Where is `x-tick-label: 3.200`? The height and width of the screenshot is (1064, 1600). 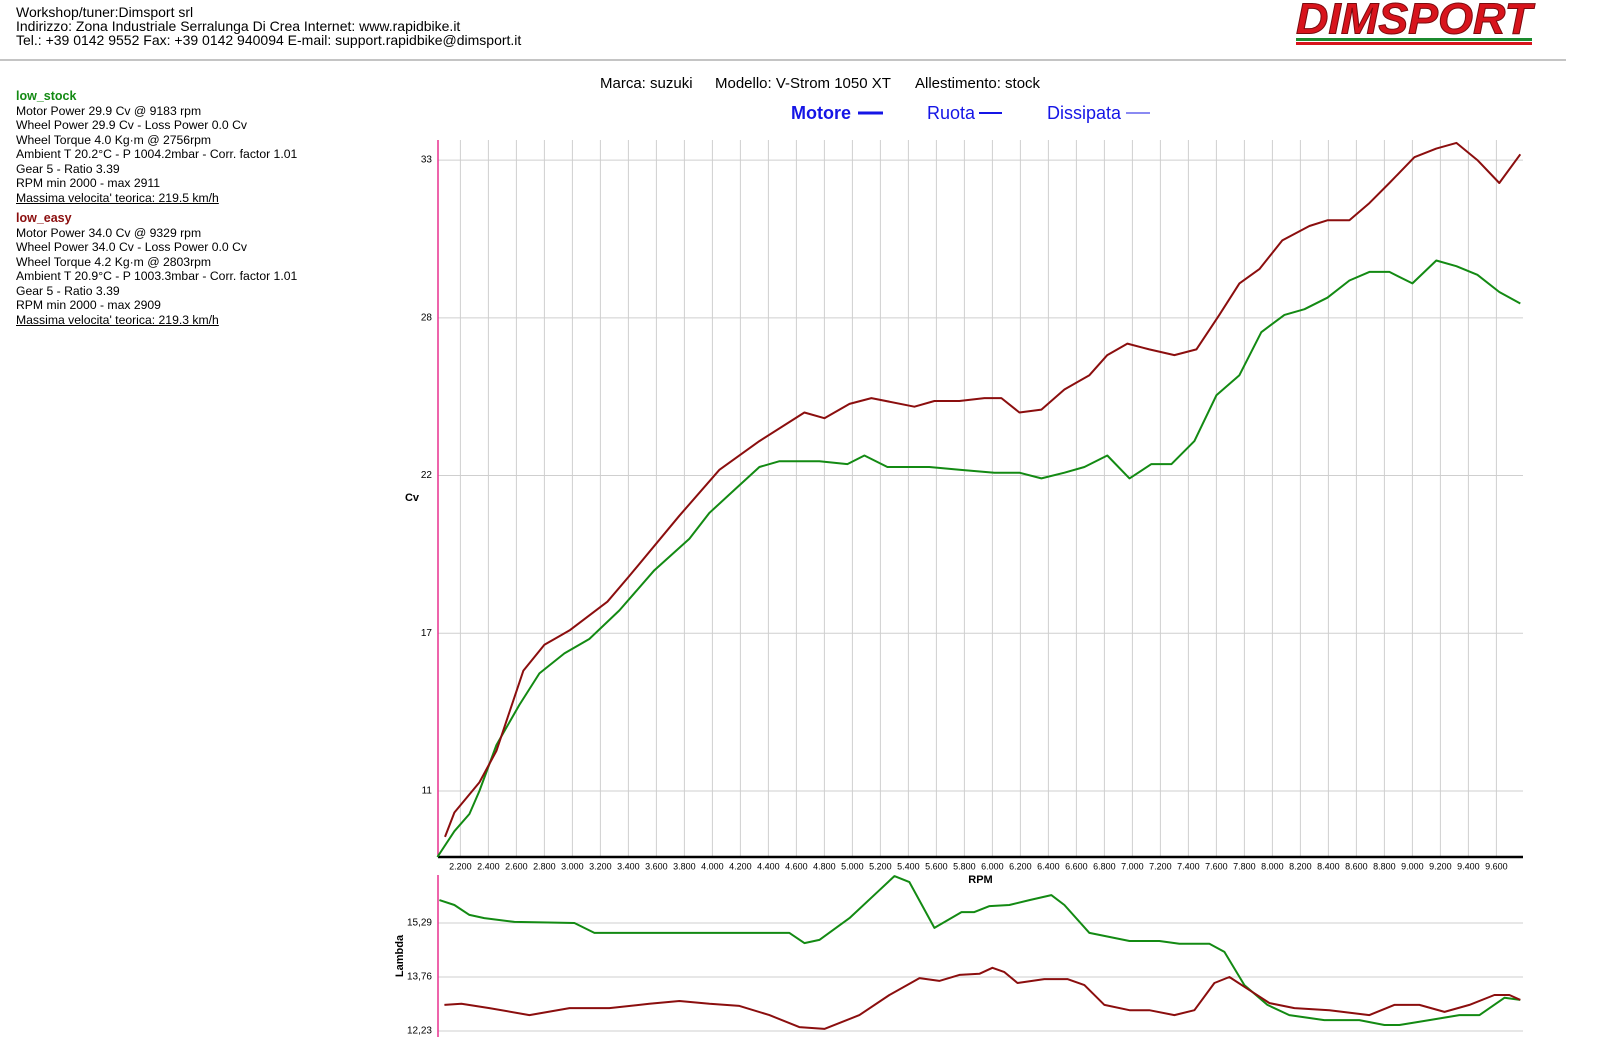 x-tick-label: 3.200 is located at coordinates (600, 866).